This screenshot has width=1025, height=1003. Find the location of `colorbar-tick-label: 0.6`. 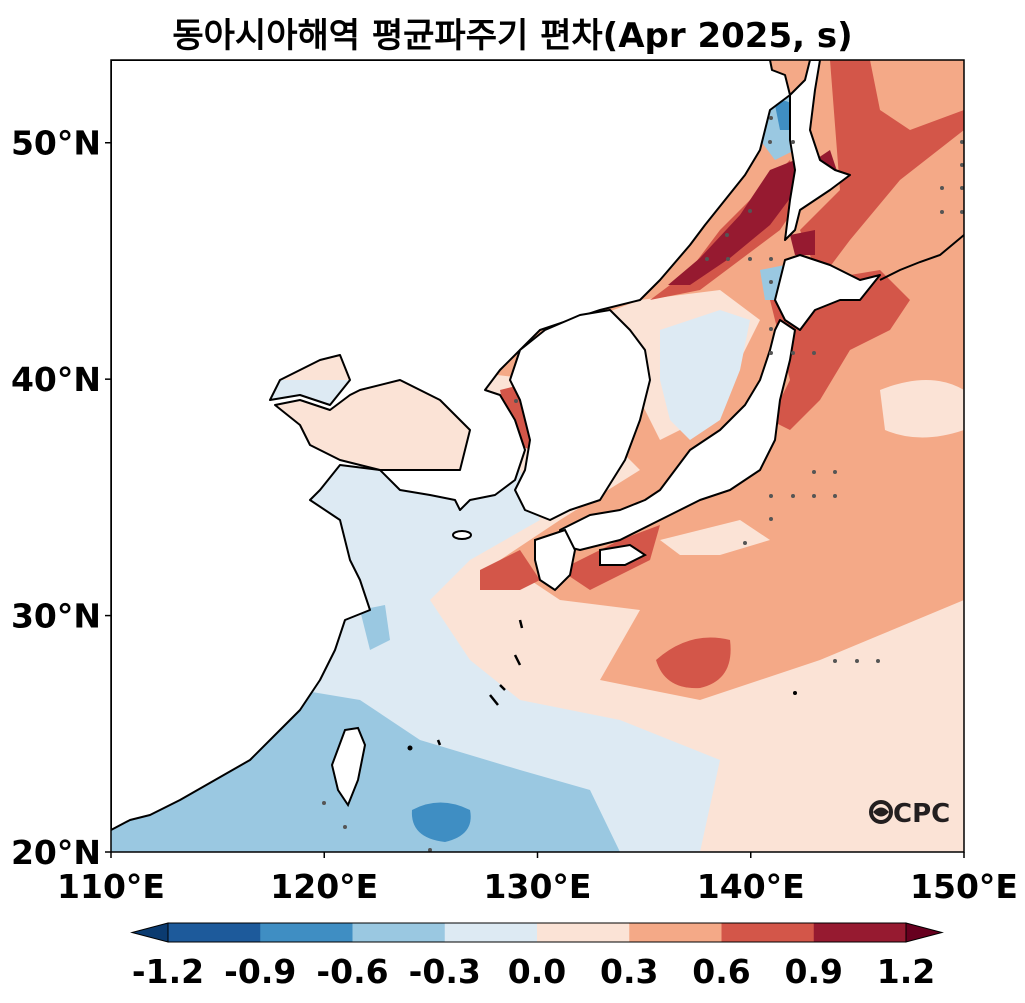

colorbar-tick-label: 0.6 is located at coordinates (721, 971).